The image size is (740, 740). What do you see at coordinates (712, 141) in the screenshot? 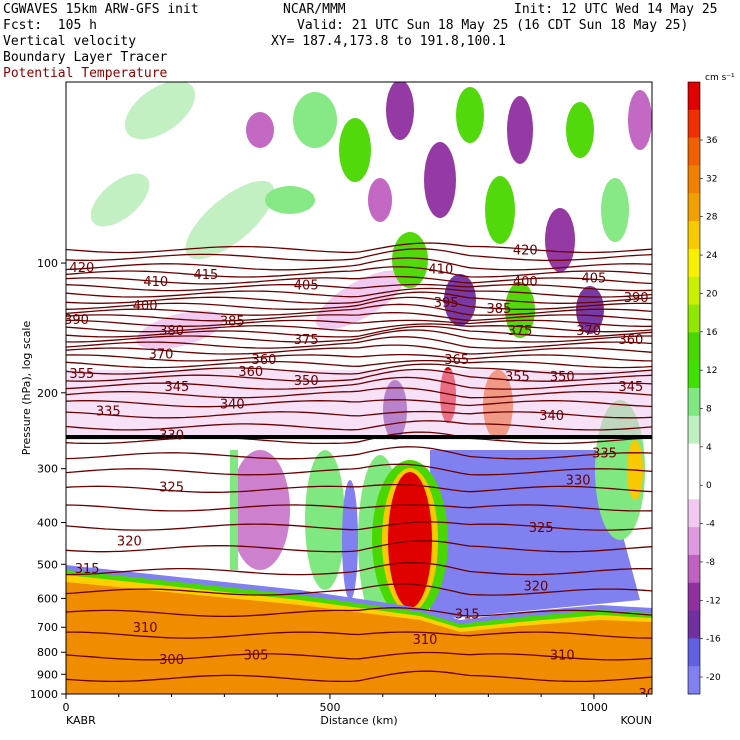
I see `colorbar-label: 36` at bounding box center [712, 141].